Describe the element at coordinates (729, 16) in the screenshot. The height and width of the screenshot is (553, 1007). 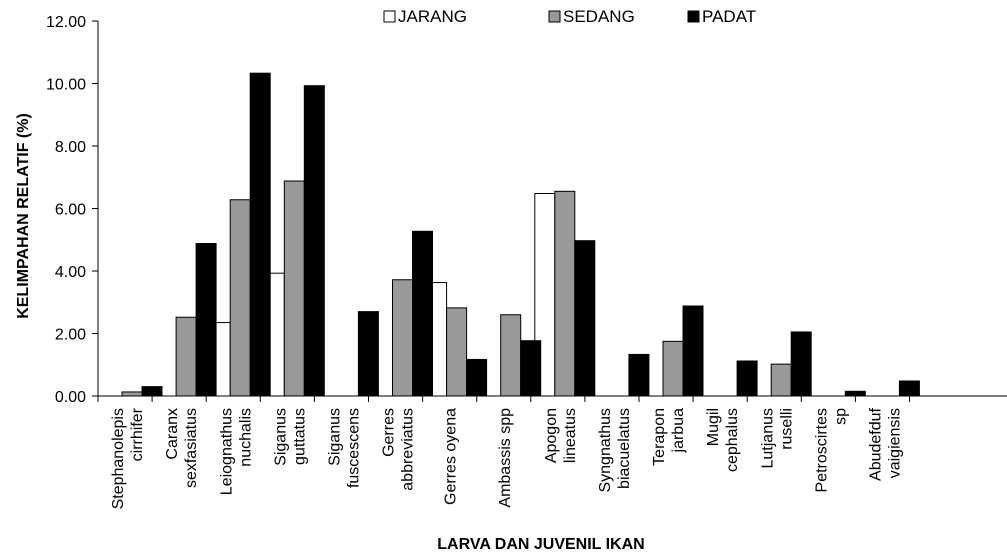
I see `legend-label-padat: PADAT` at that location.